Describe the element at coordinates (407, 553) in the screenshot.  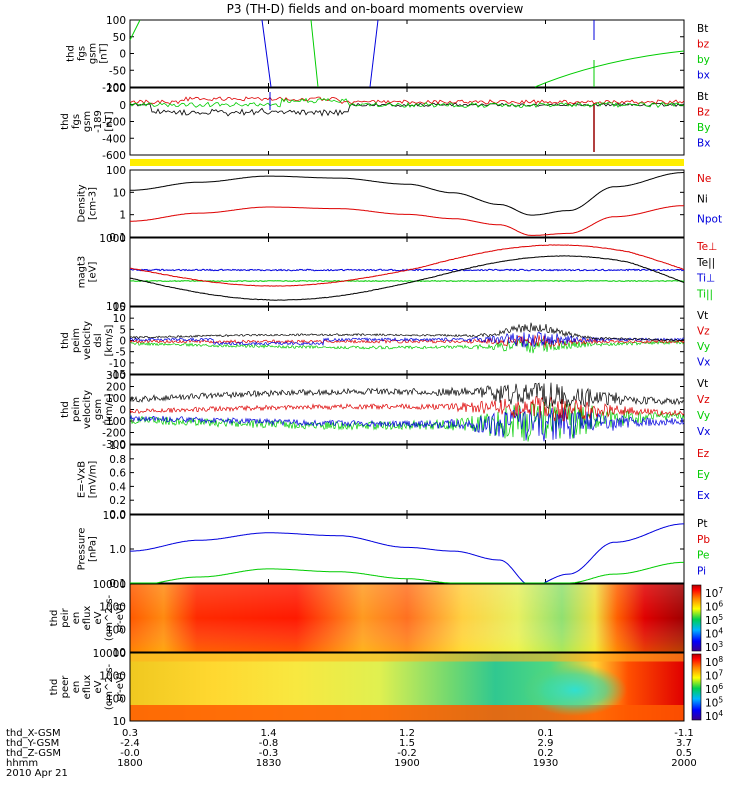
I see `trace-Pi` at that location.